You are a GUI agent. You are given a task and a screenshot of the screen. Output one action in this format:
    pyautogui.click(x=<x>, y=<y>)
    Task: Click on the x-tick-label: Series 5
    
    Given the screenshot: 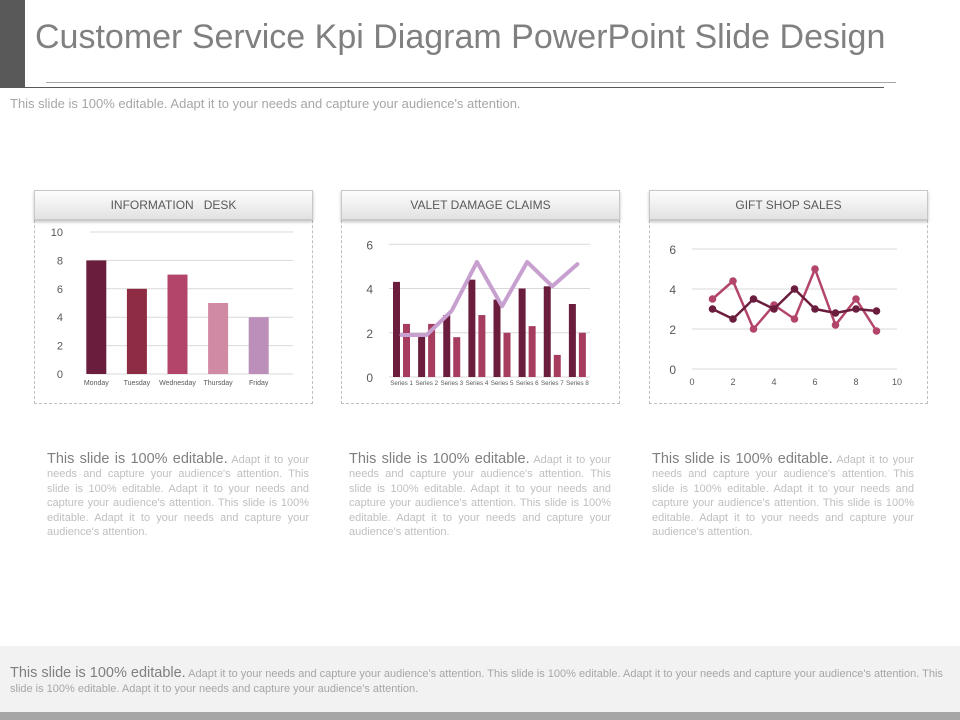 What is the action you would take?
    pyautogui.click(x=502, y=383)
    